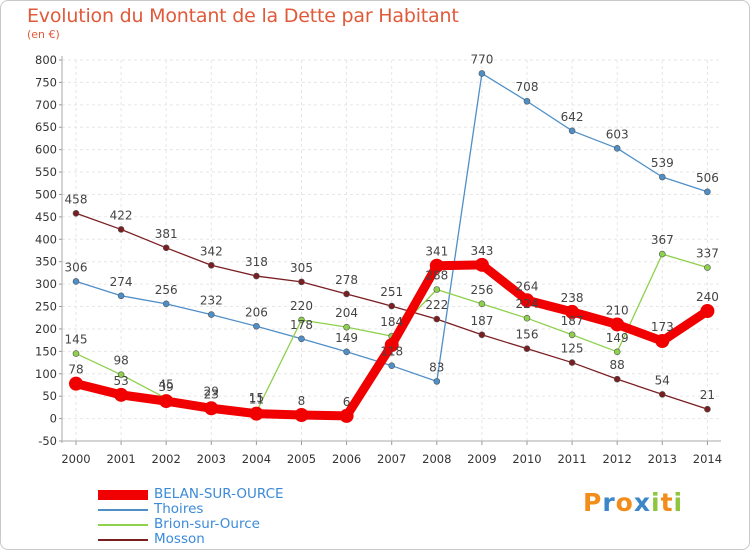  Describe the element at coordinates (46, 150) in the screenshot. I see `y-tick-label: 600` at that location.